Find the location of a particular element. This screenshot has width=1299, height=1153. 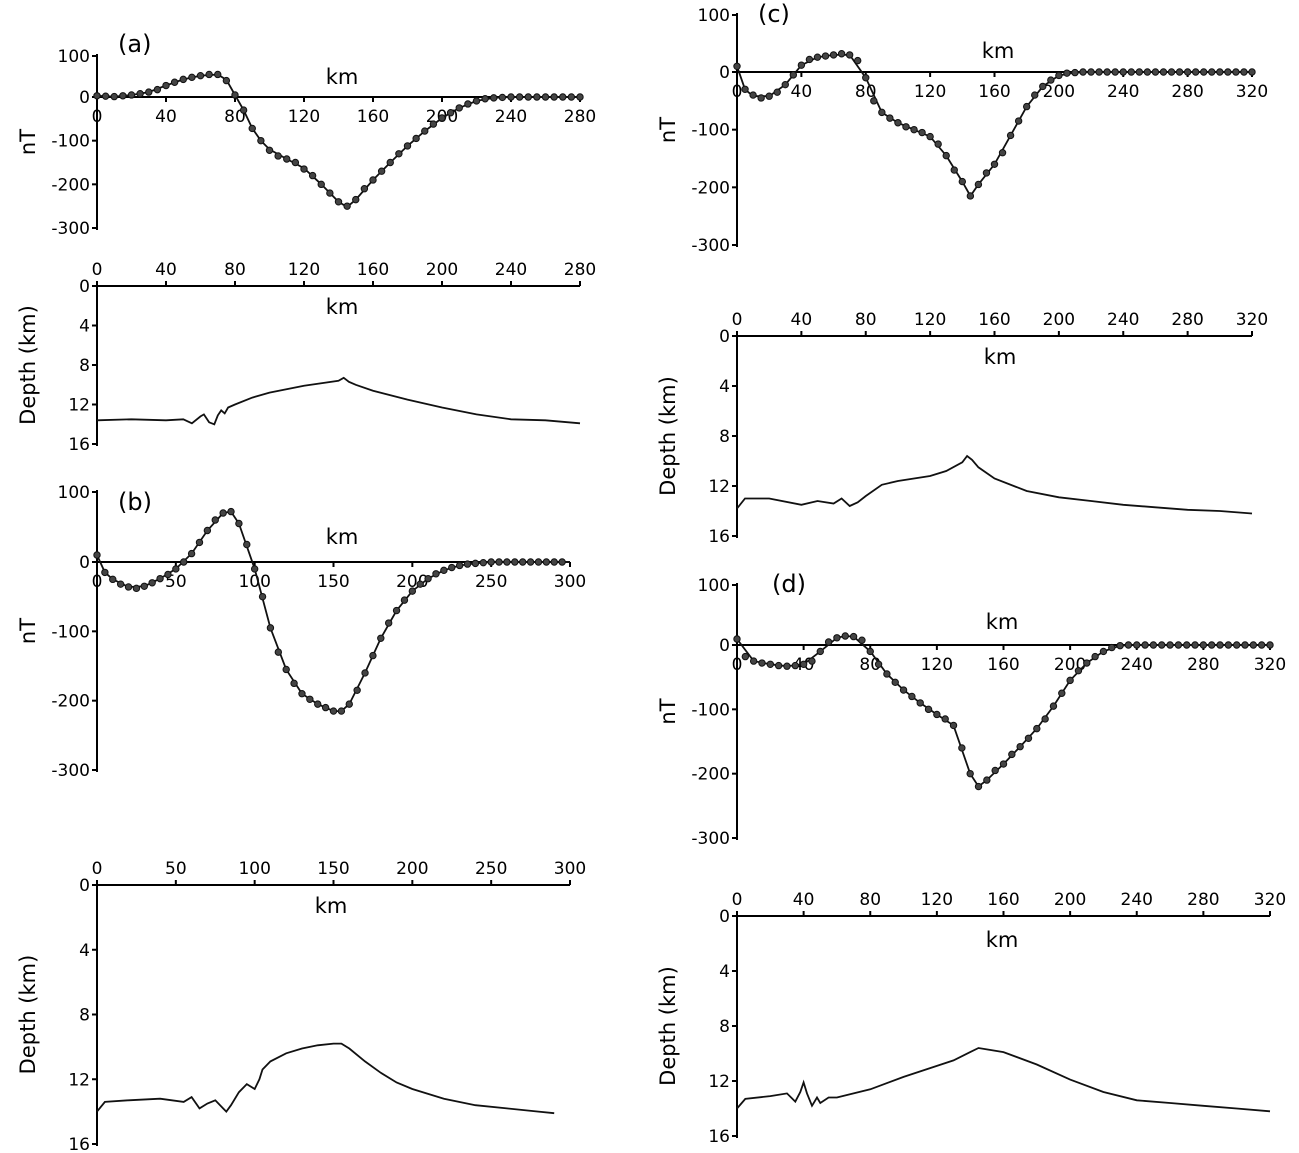

basement-depth-line is located at coordinates (338, 401).